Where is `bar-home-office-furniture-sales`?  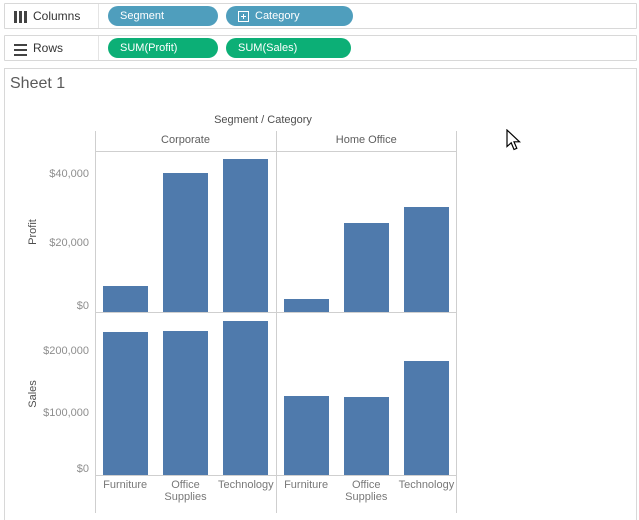
bar-home-office-furniture-sales is located at coordinates (306, 435).